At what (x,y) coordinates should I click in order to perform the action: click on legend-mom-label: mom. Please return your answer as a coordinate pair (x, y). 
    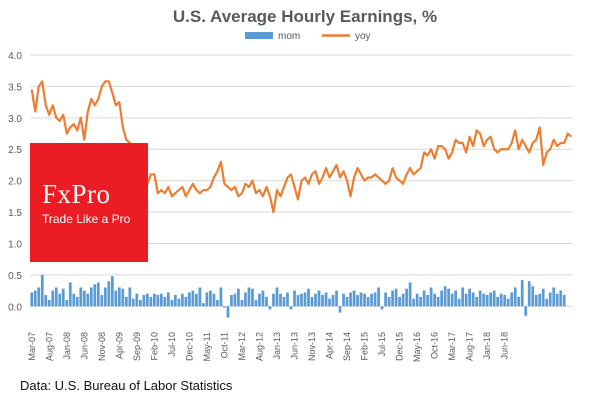
    Looking at the image, I should click on (289, 36).